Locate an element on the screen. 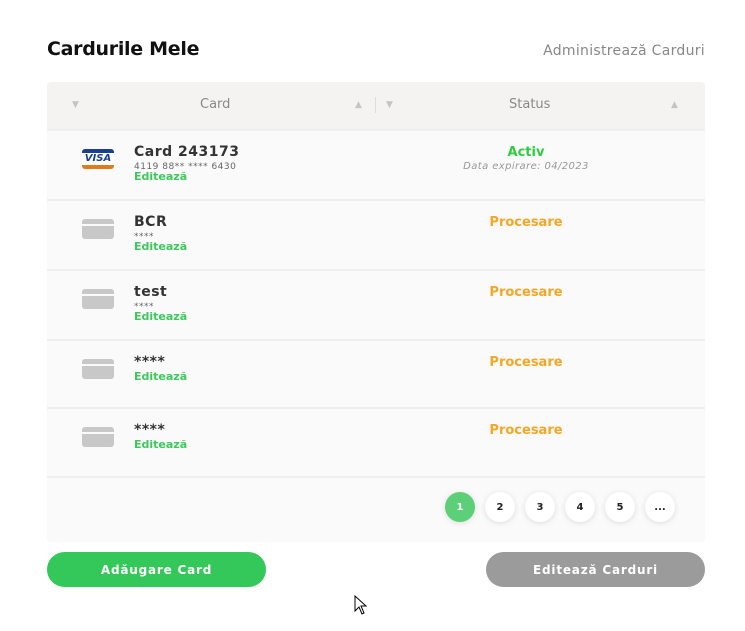  page-4-button: 4 is located at coordinates (580, 507).